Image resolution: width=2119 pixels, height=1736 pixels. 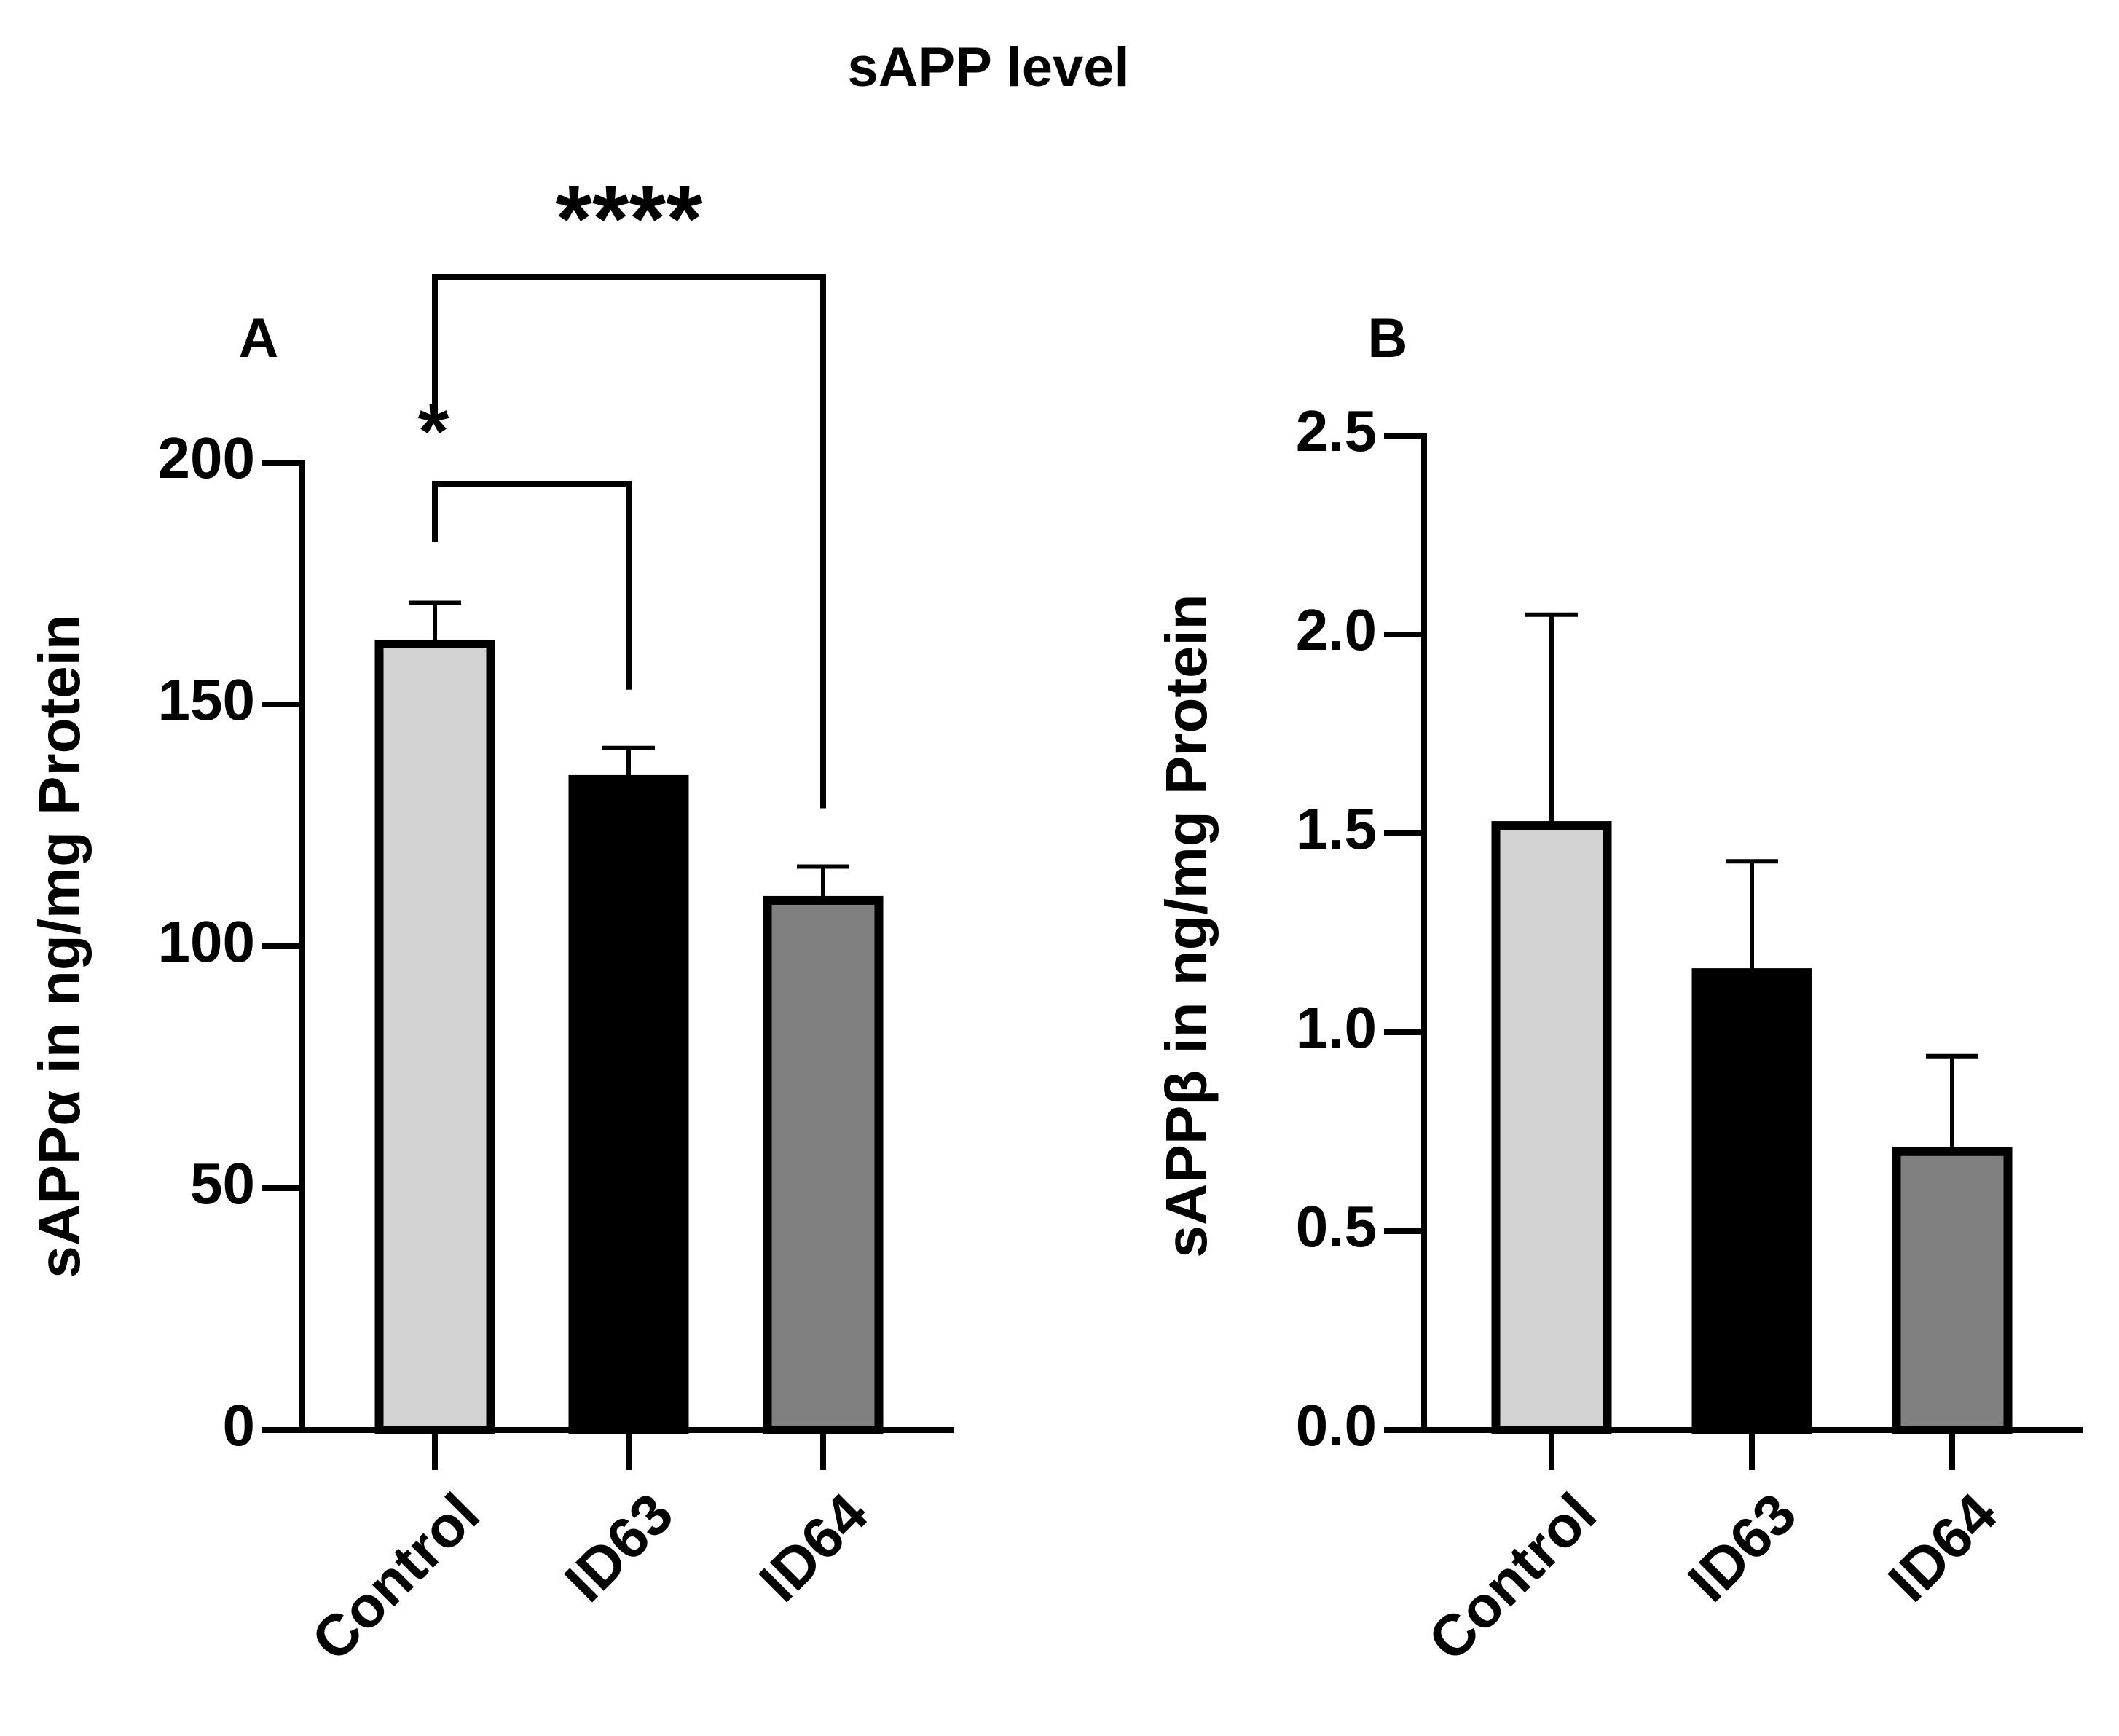 What do you see at coordinates (1336, 1226) in the screenshot?
I see `y-tick-label: 0.5` at bounding box center [1336, 1226].